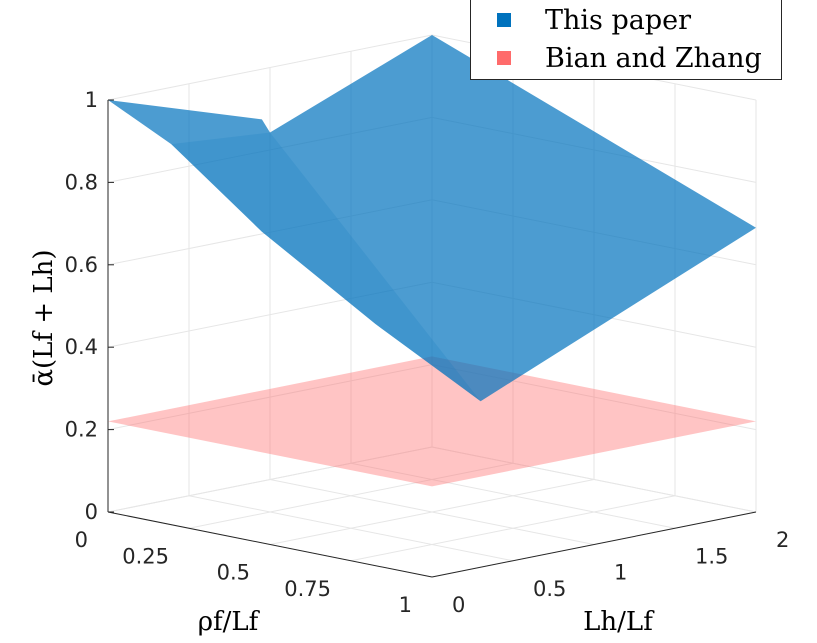 The width and height of the screenshot is (817, 643). I want to click on z-axis-label: ᾱ(Lf + Lh), so click(44, 317).